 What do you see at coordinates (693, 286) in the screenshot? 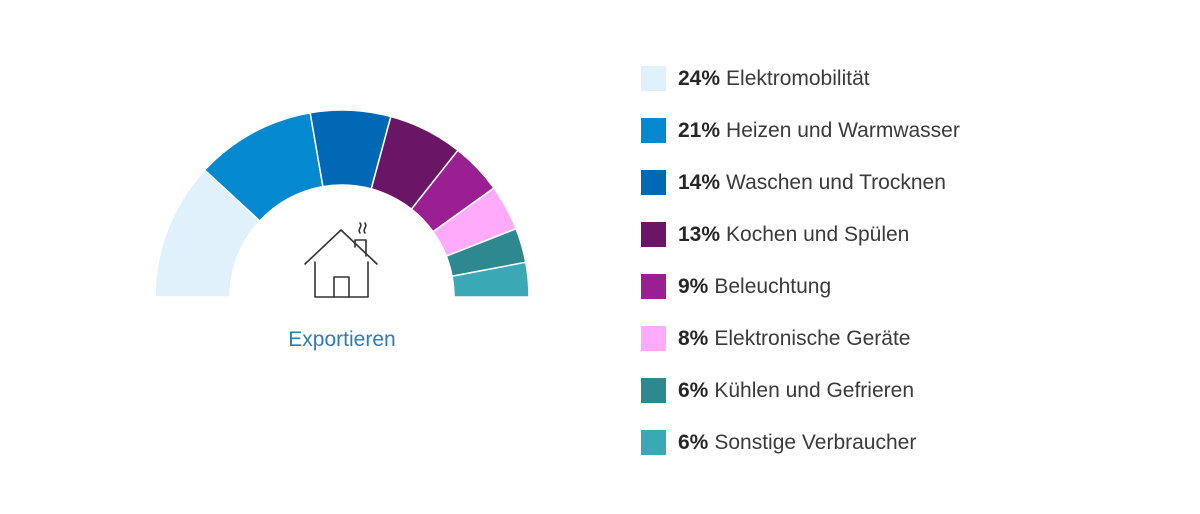
I see `legend-percent: 9%` at bounding box center [693, 286].